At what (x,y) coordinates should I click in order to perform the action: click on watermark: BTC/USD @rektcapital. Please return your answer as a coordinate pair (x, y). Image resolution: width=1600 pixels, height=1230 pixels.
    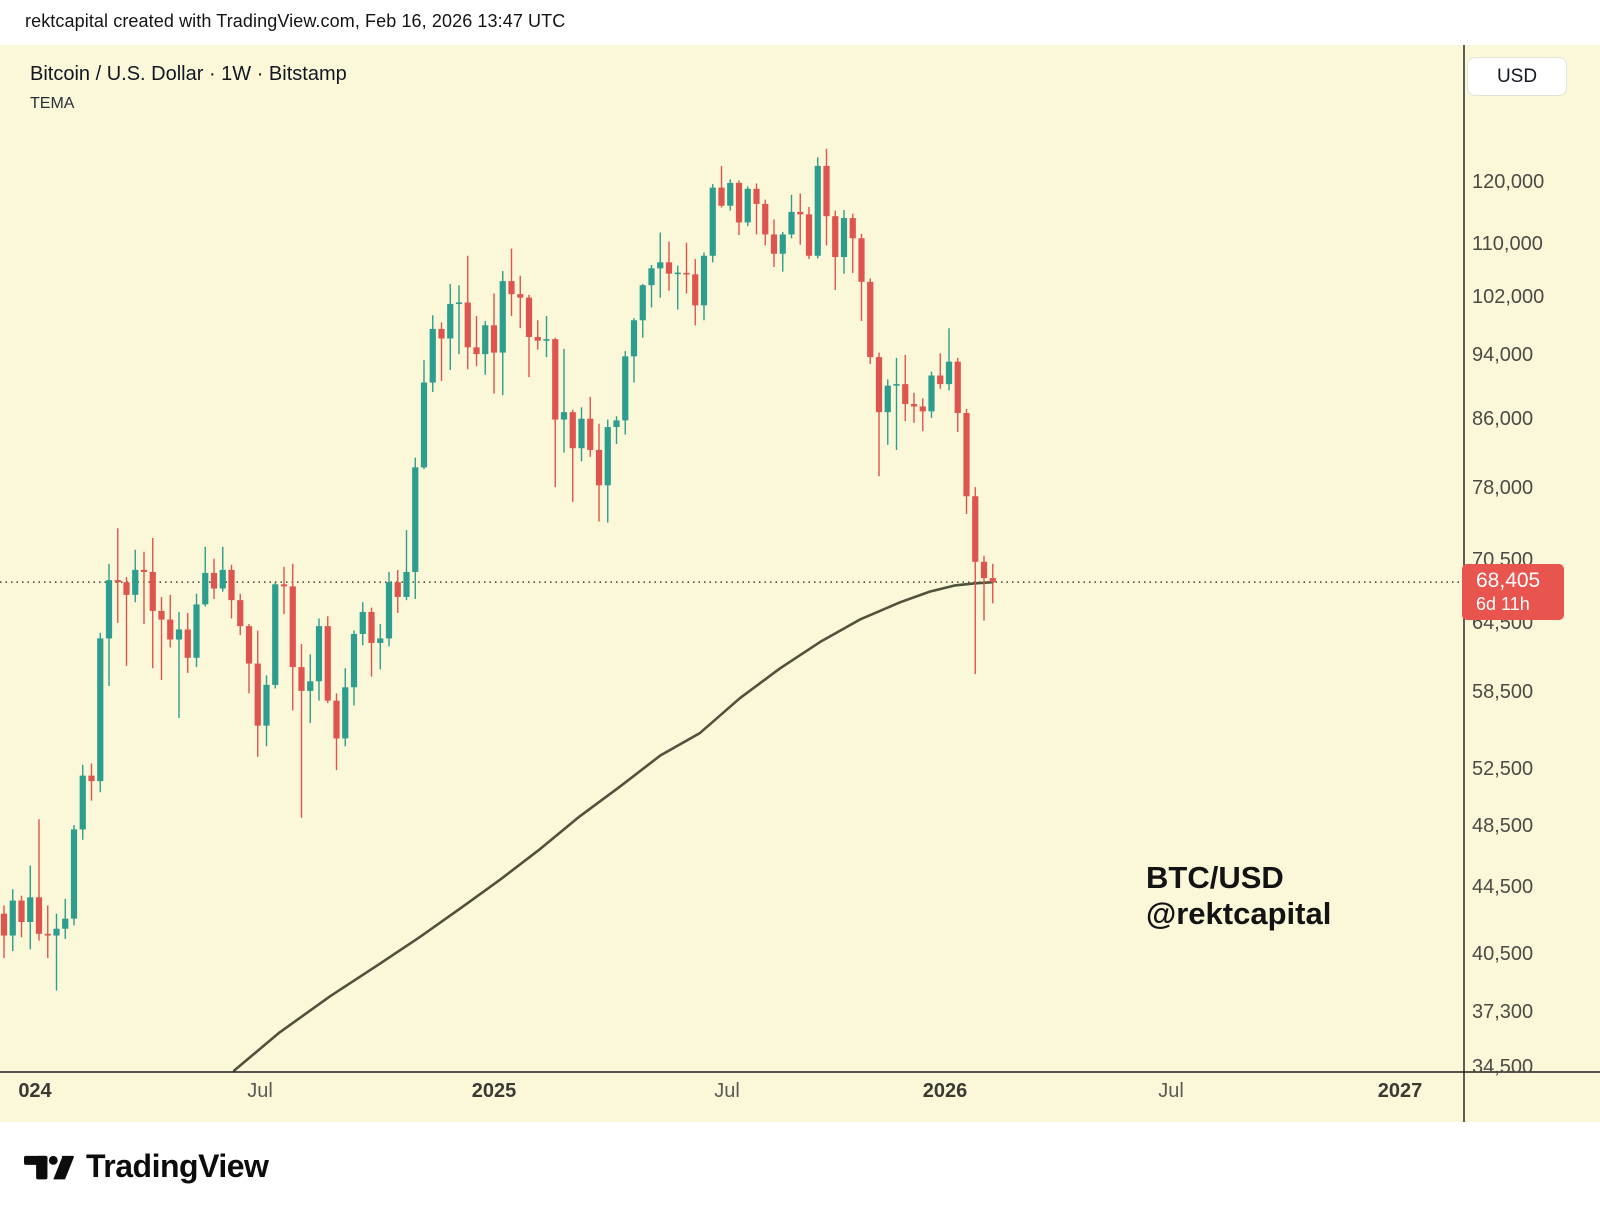
    Looking at the image, I should click on (1238, 896).